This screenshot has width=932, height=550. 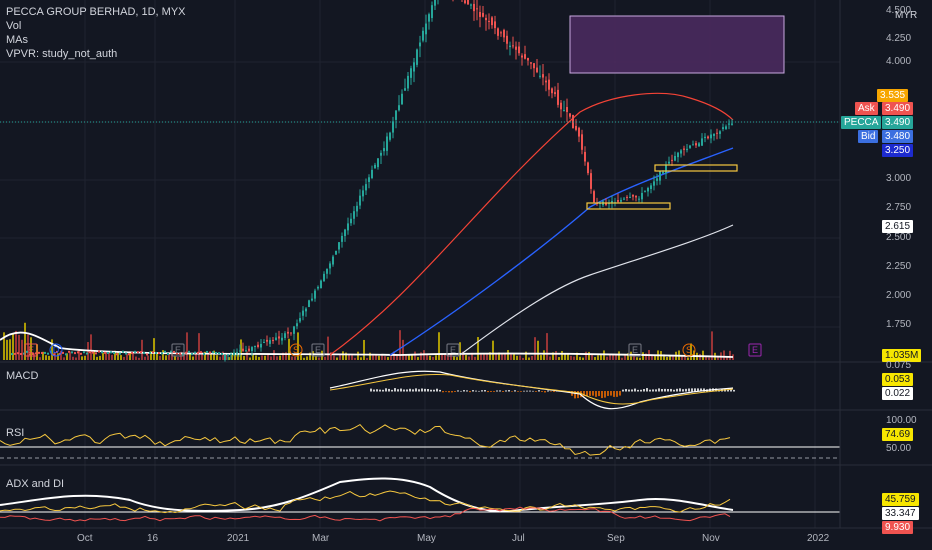 I want to click on rsi-title: RSI, so click(x=15, y=433).